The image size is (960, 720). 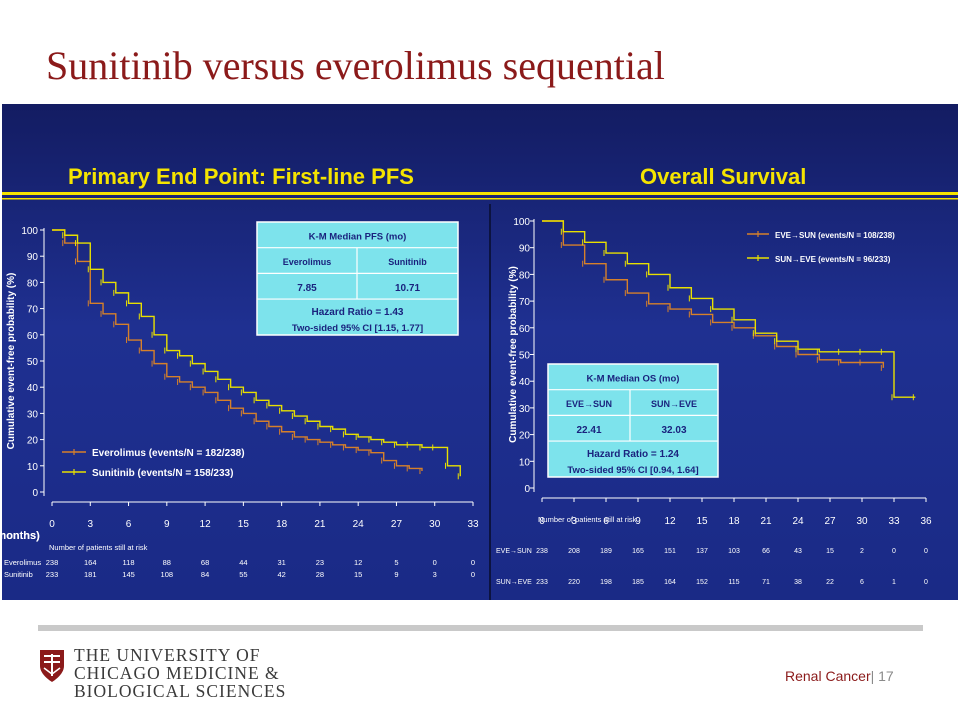 What do you see at coordinates (167, 562) in the screenshot?
I see `pfs-at-risk-value: 88` at bounding box center [167, 562].